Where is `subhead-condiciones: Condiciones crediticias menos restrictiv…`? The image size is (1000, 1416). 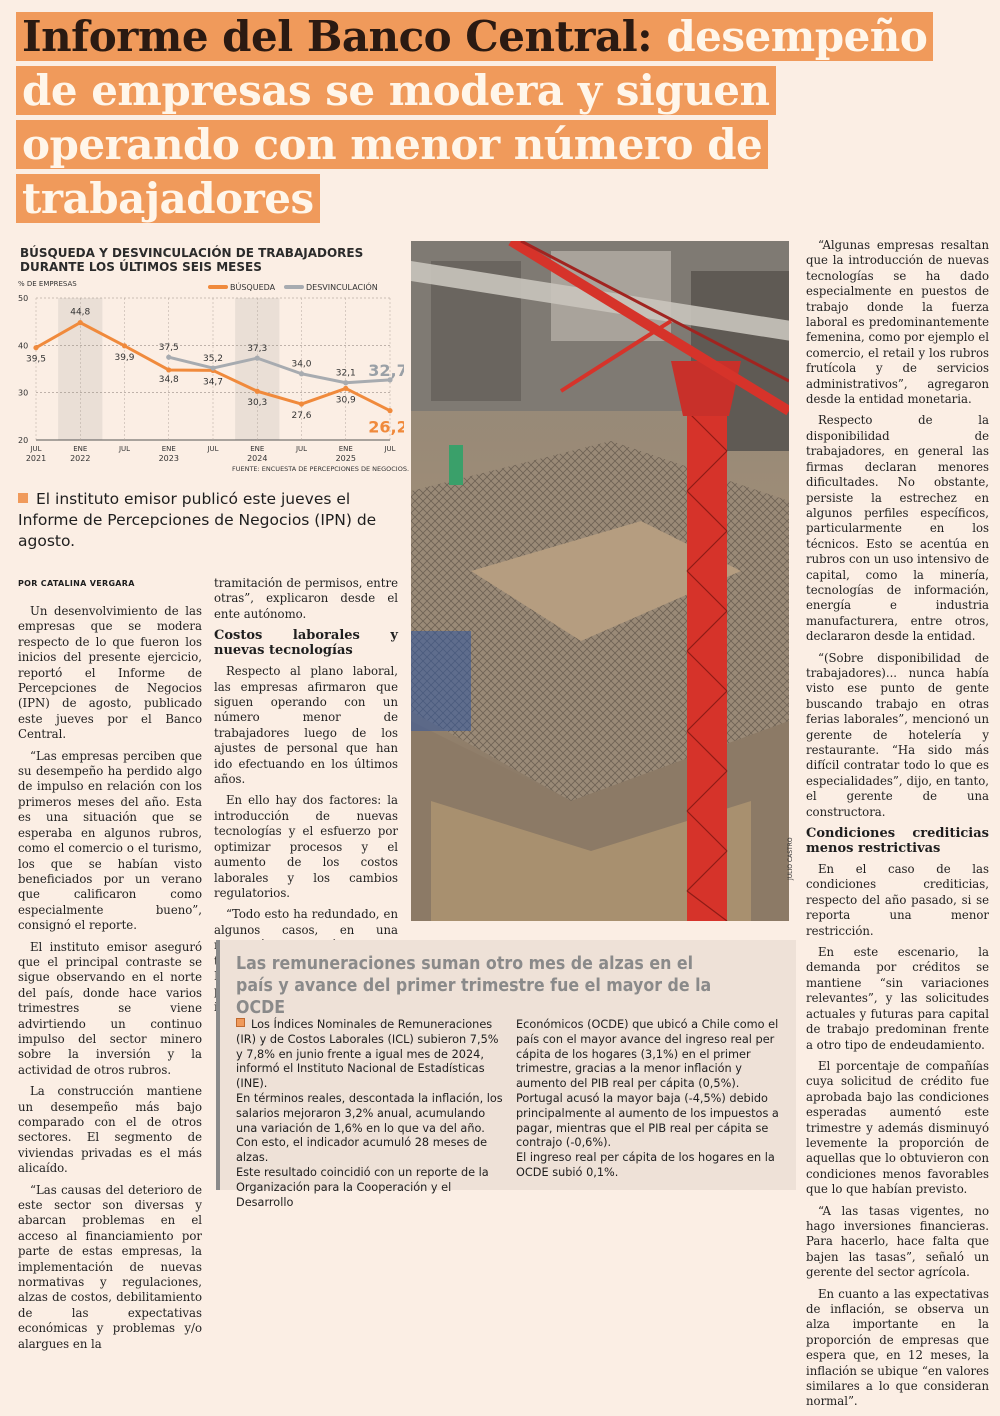
subhead-condiciones: Condiciones crediticias menos restrictiv… is located at coordinates (897, 841).